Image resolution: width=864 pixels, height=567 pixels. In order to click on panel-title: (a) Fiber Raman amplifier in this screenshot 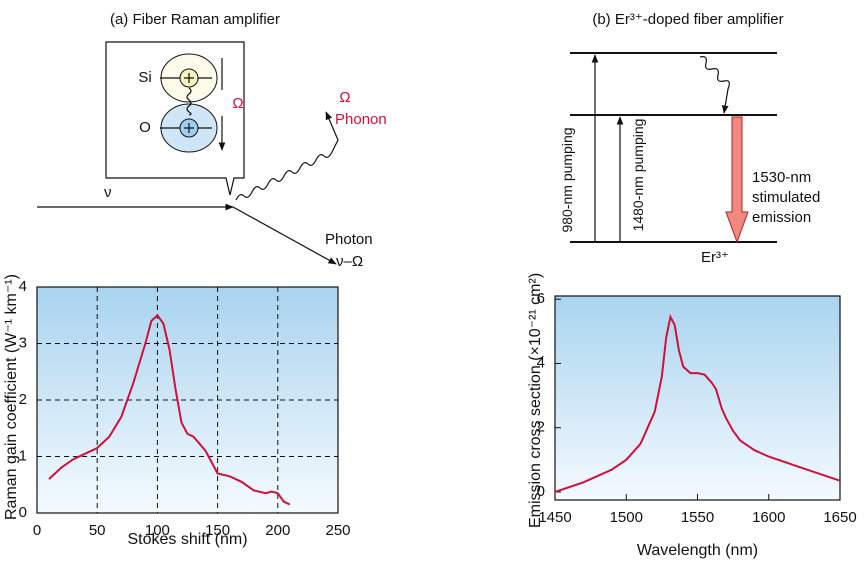, I will do `click(195, 19)`.